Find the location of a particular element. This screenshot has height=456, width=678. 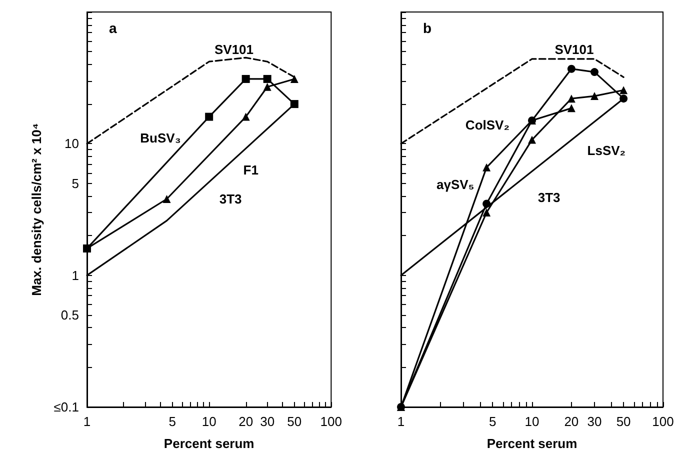

y-axis-title: Max. density cells/cm² x 10⁴ is located at coordinates (36, 209).